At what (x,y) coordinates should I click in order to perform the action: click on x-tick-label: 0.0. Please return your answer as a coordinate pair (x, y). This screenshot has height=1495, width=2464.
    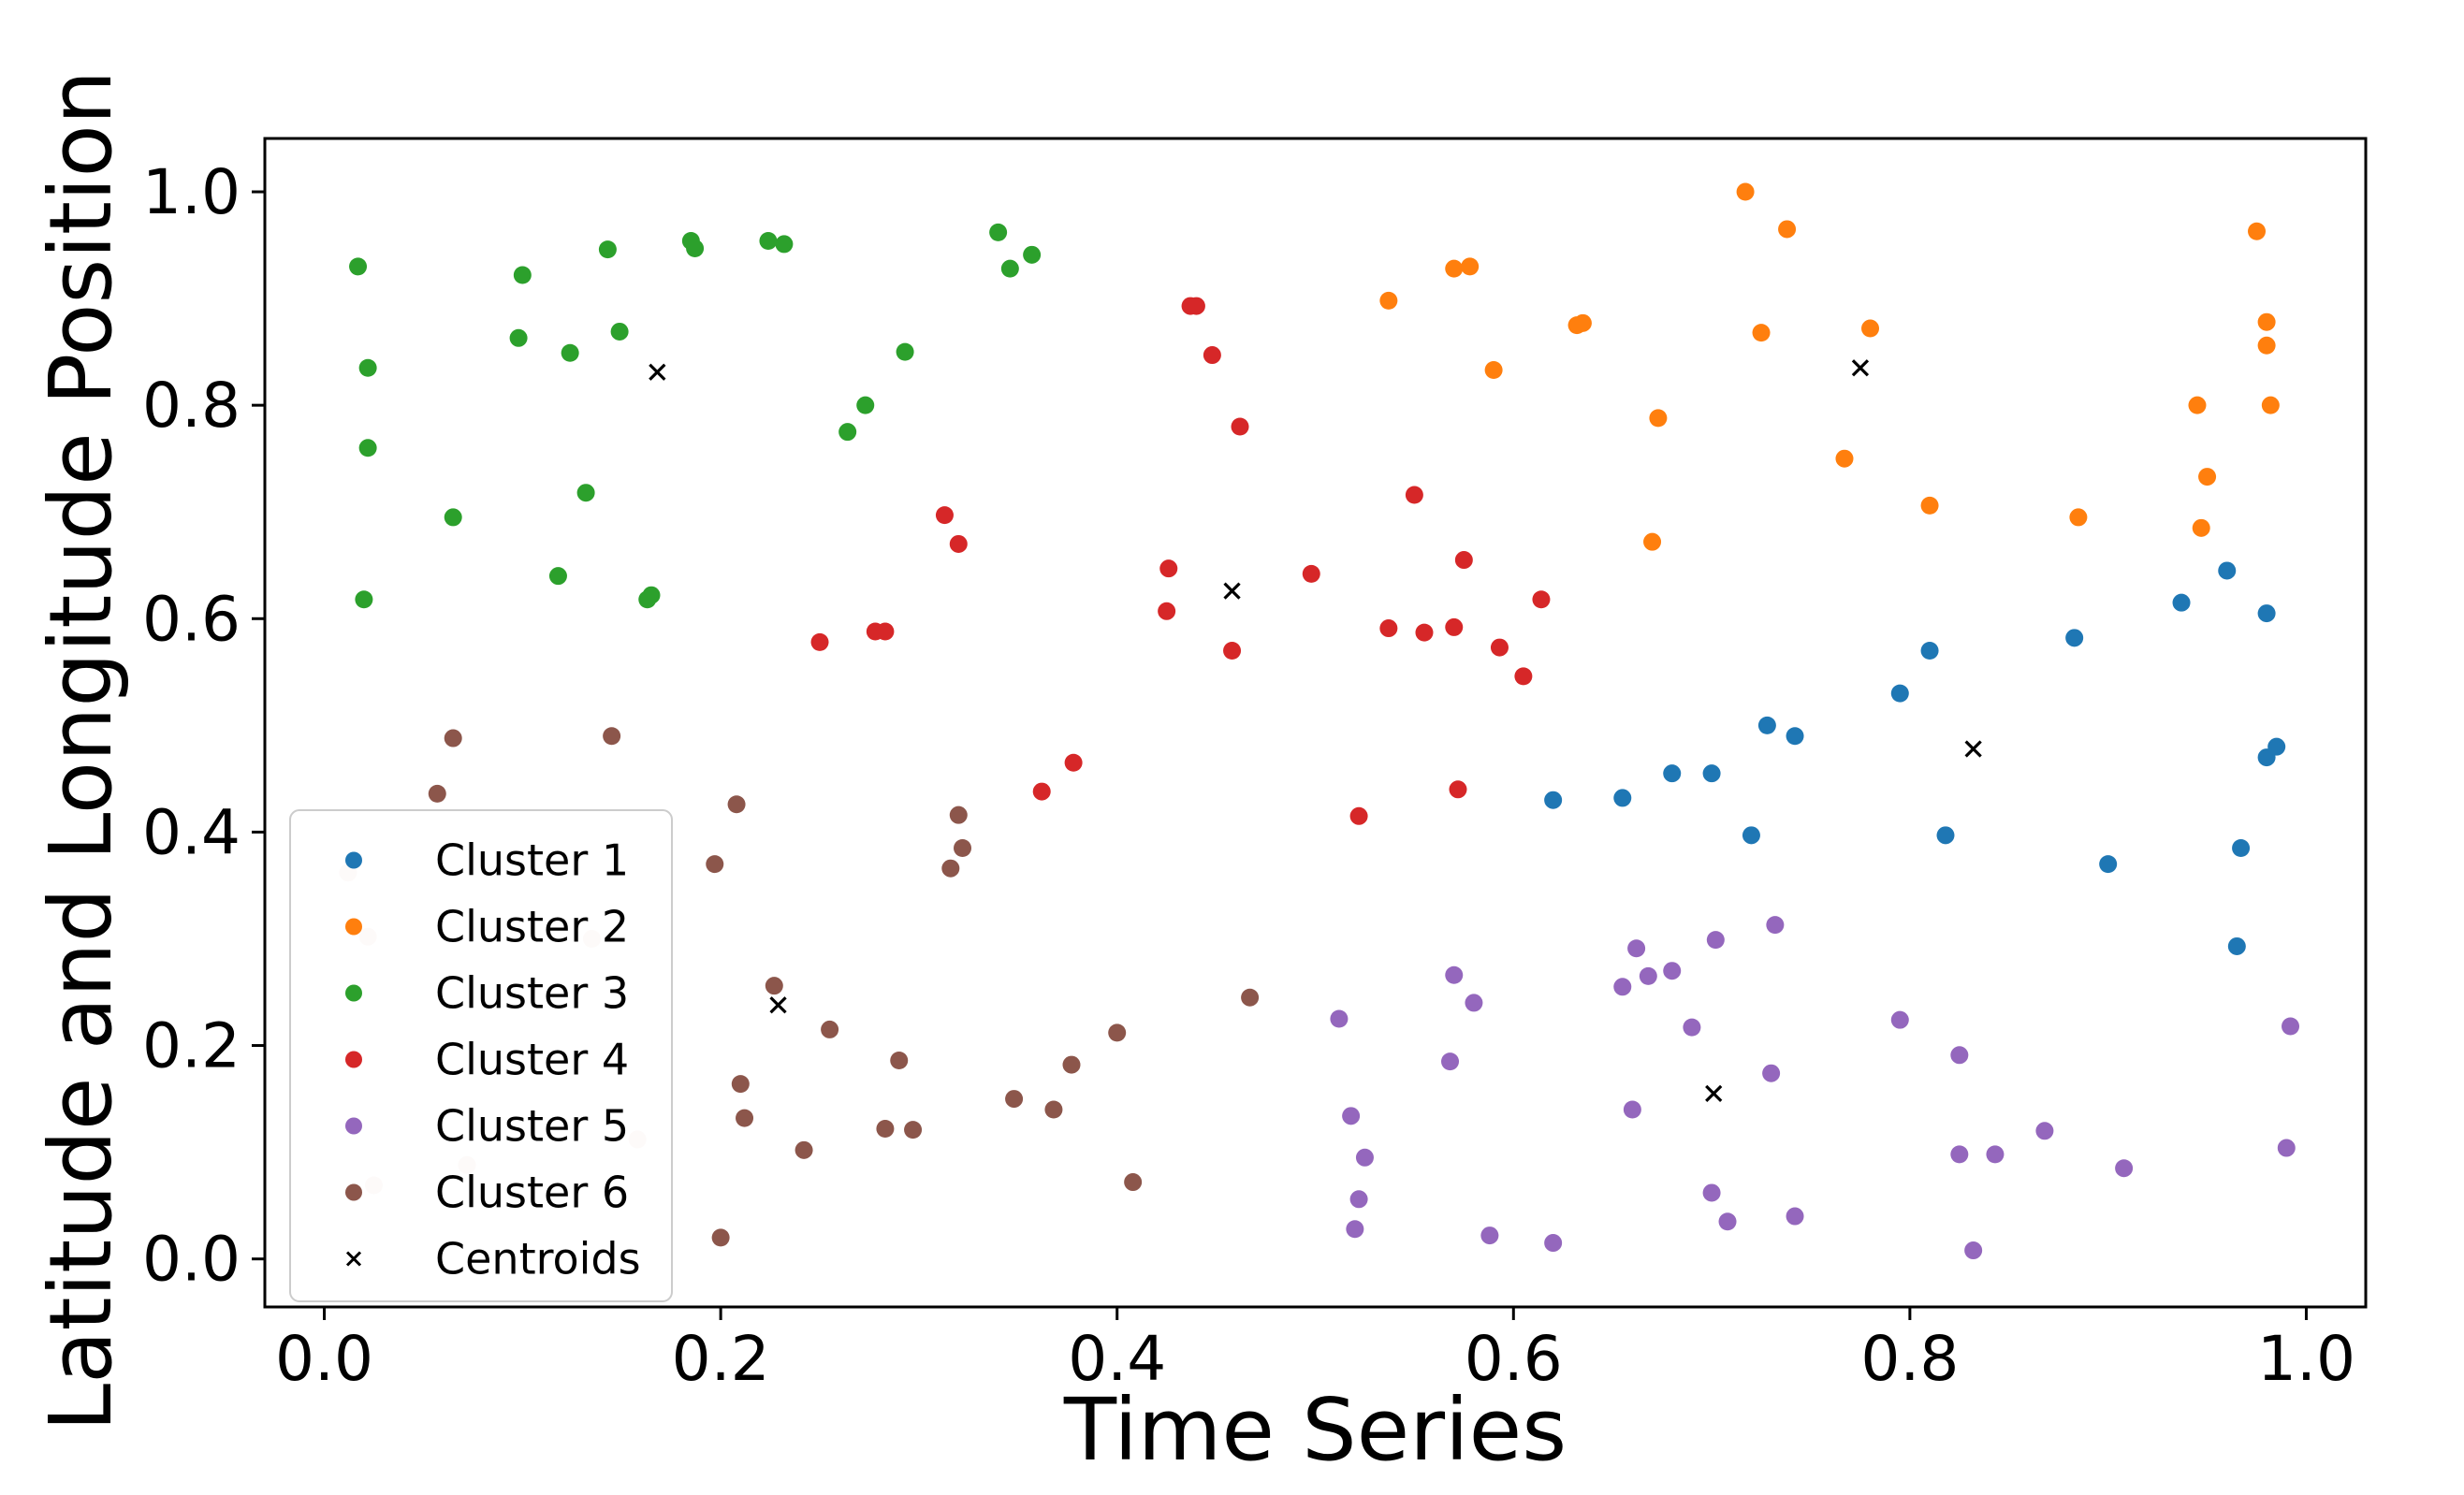
    Looking at the image, I should click on (324, 1359).